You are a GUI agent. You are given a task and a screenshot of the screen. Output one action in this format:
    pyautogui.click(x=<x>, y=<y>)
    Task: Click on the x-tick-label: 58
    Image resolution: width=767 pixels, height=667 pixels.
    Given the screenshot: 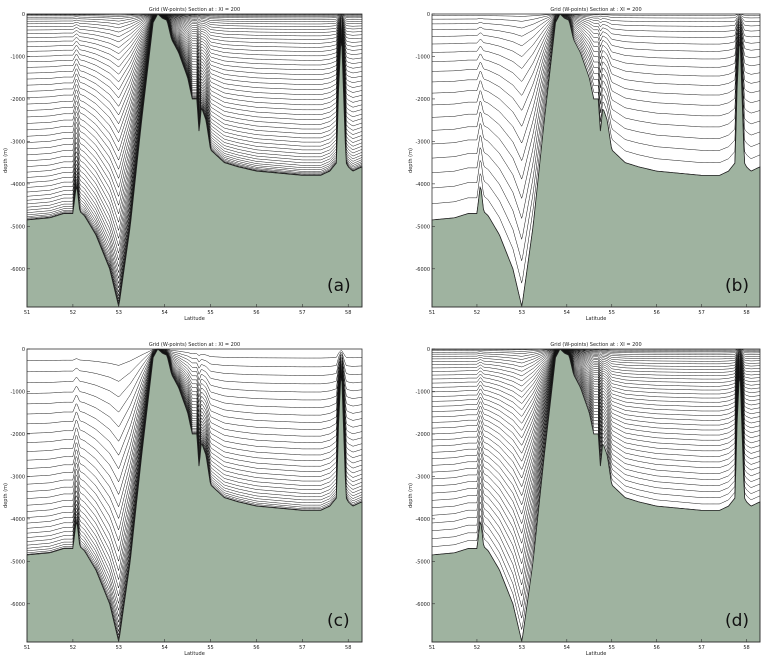 What is the action you would take?
    pyautogui.click(x=746, y=648)
    